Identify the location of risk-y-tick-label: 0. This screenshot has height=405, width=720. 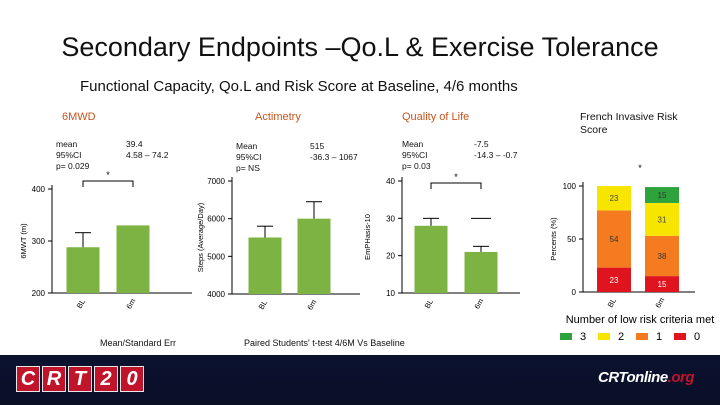
(574, 292).